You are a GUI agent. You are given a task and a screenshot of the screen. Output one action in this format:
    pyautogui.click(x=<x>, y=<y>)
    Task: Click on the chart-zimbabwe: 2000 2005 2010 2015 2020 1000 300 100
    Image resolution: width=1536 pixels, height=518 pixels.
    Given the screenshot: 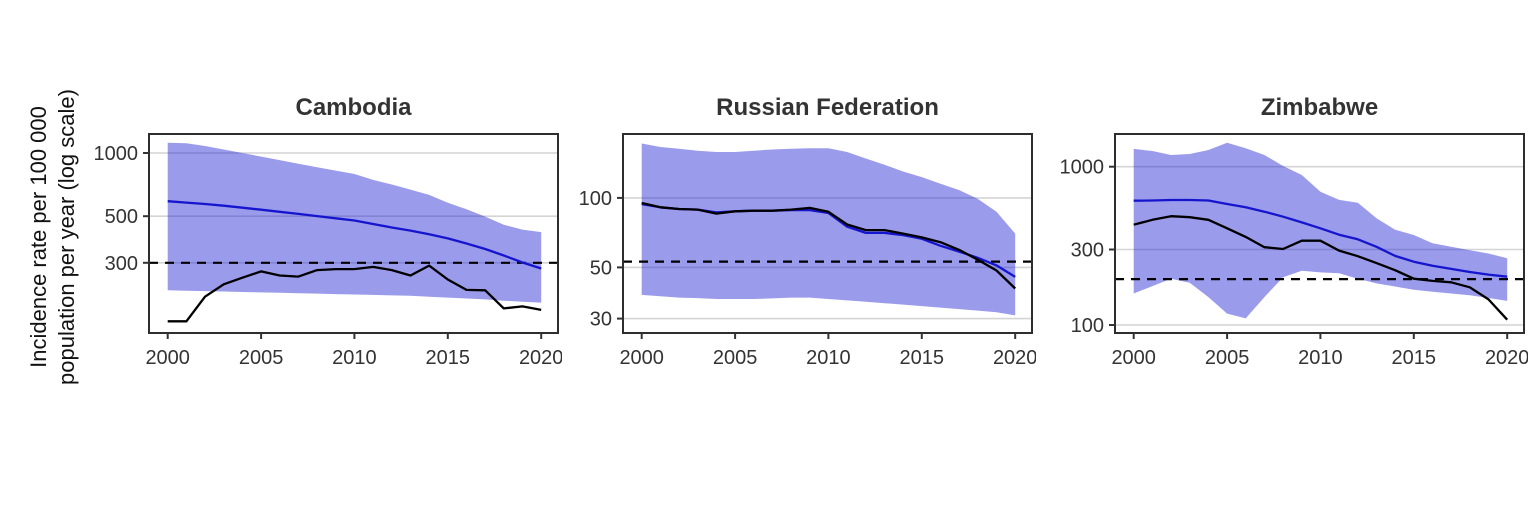 What is the action you would take?
    pyautogui.click(x=1294, y=251)
    